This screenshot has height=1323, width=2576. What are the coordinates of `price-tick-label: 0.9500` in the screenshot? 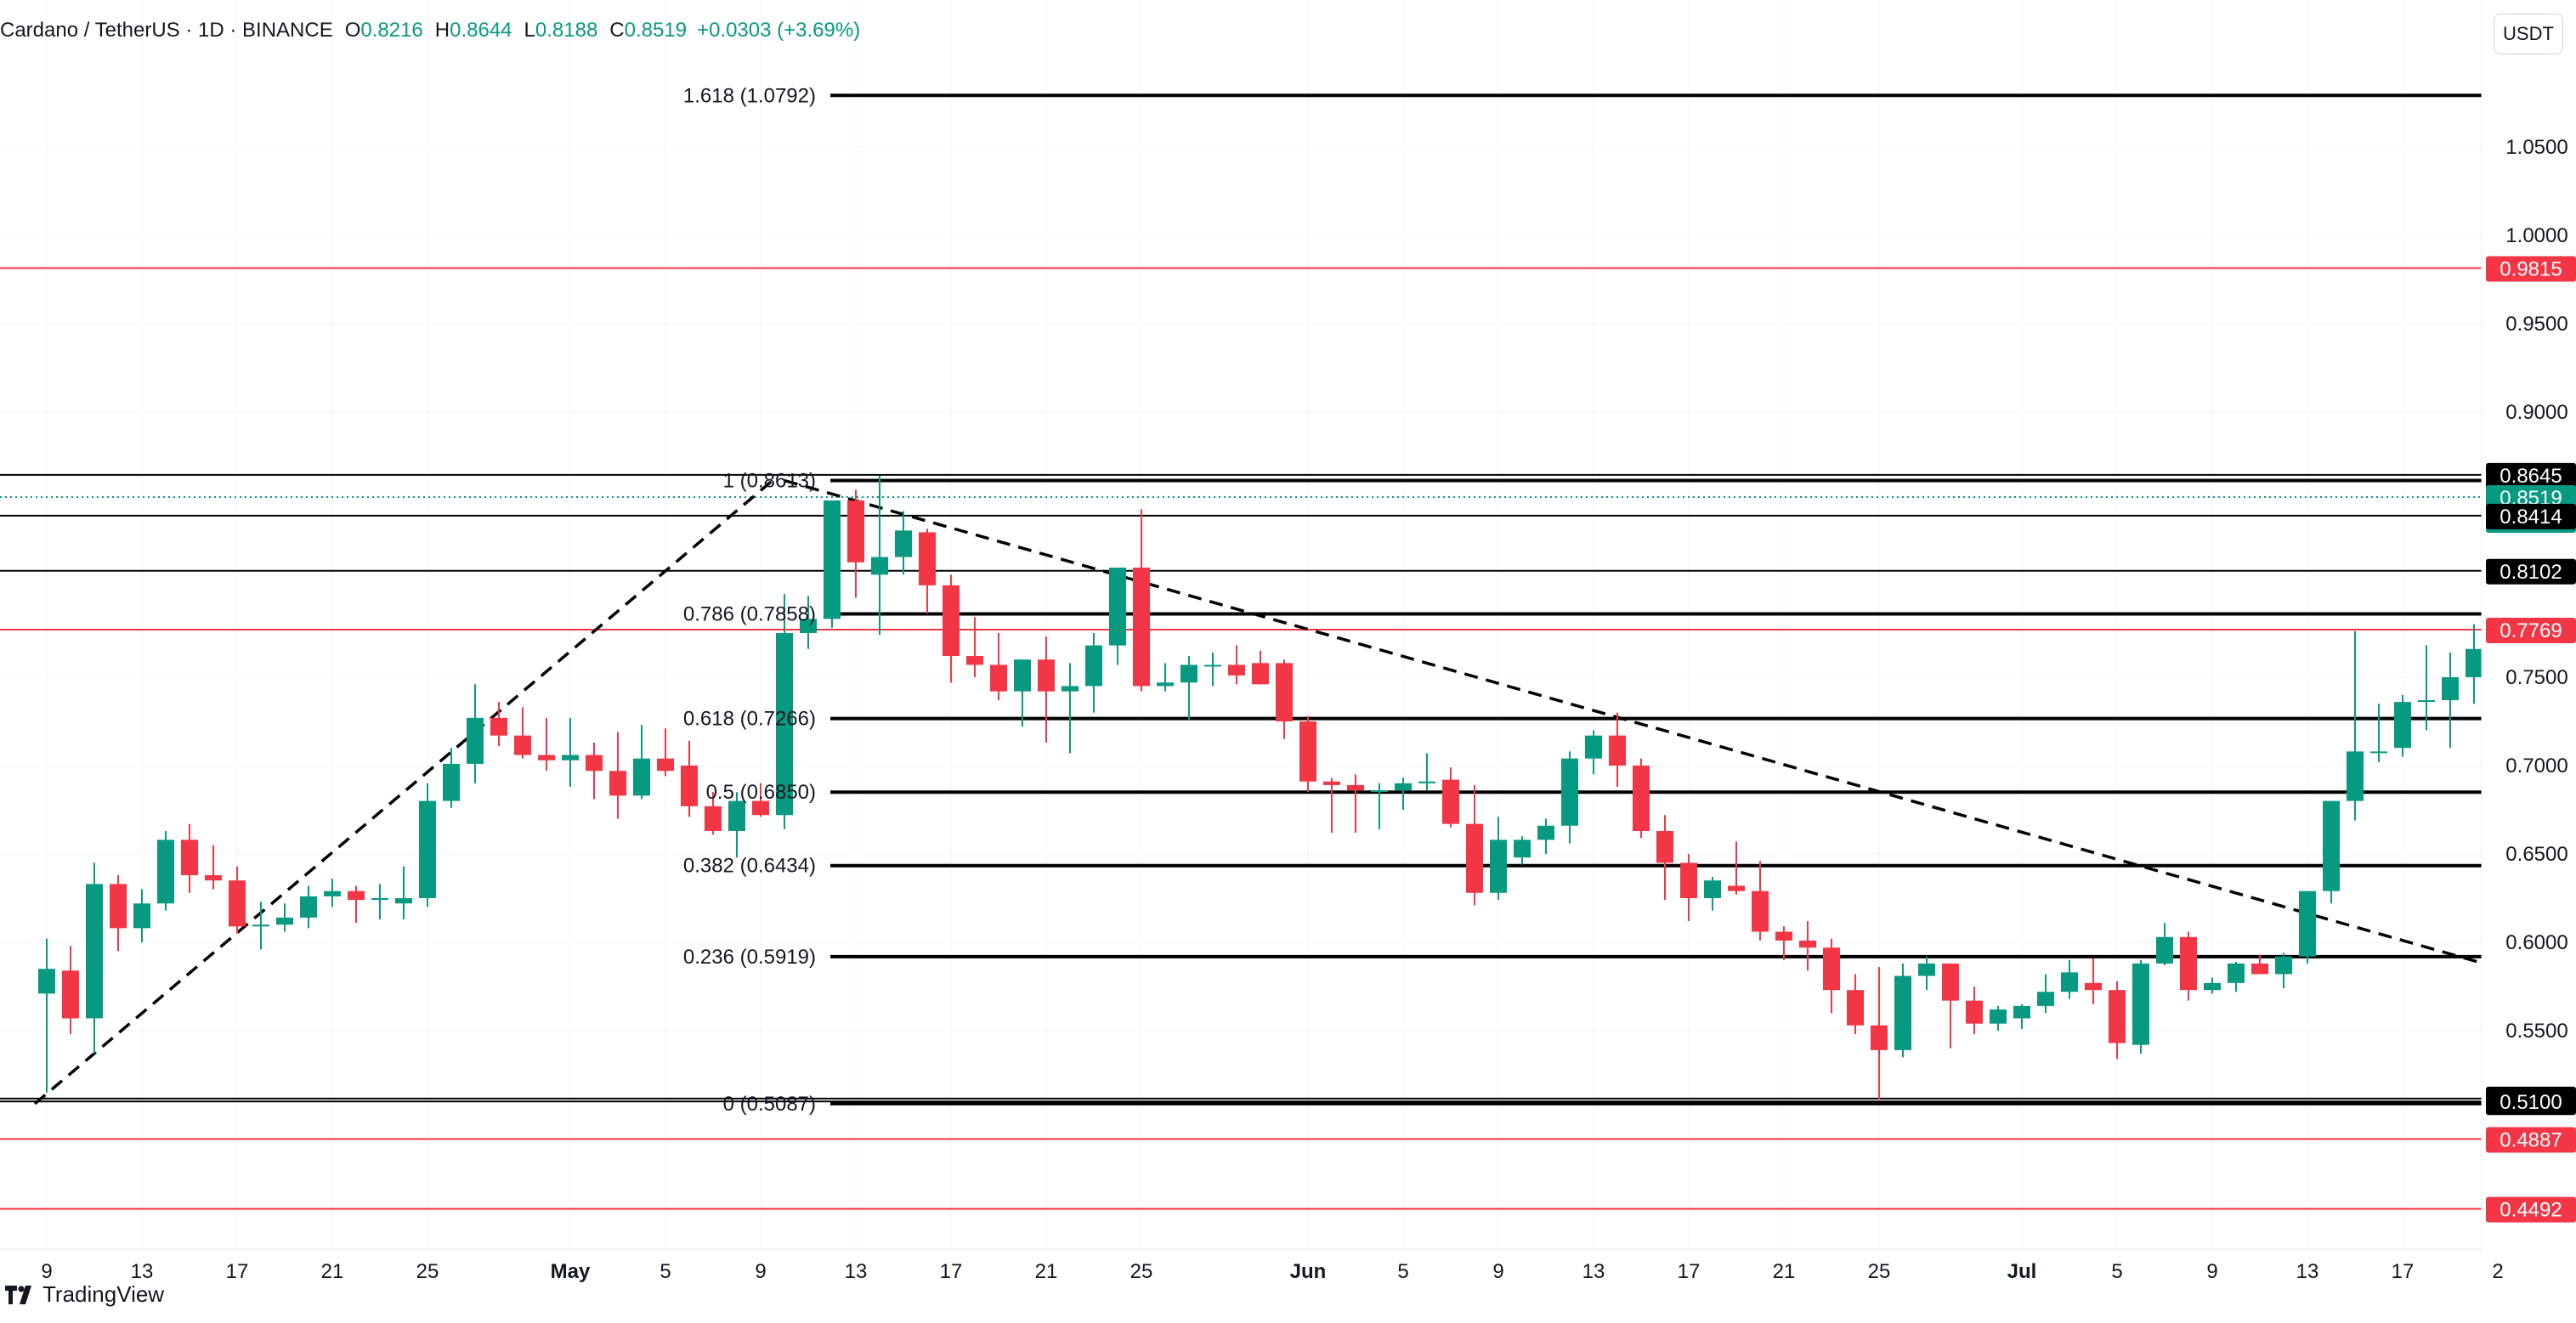 It's located at (2536, 324).